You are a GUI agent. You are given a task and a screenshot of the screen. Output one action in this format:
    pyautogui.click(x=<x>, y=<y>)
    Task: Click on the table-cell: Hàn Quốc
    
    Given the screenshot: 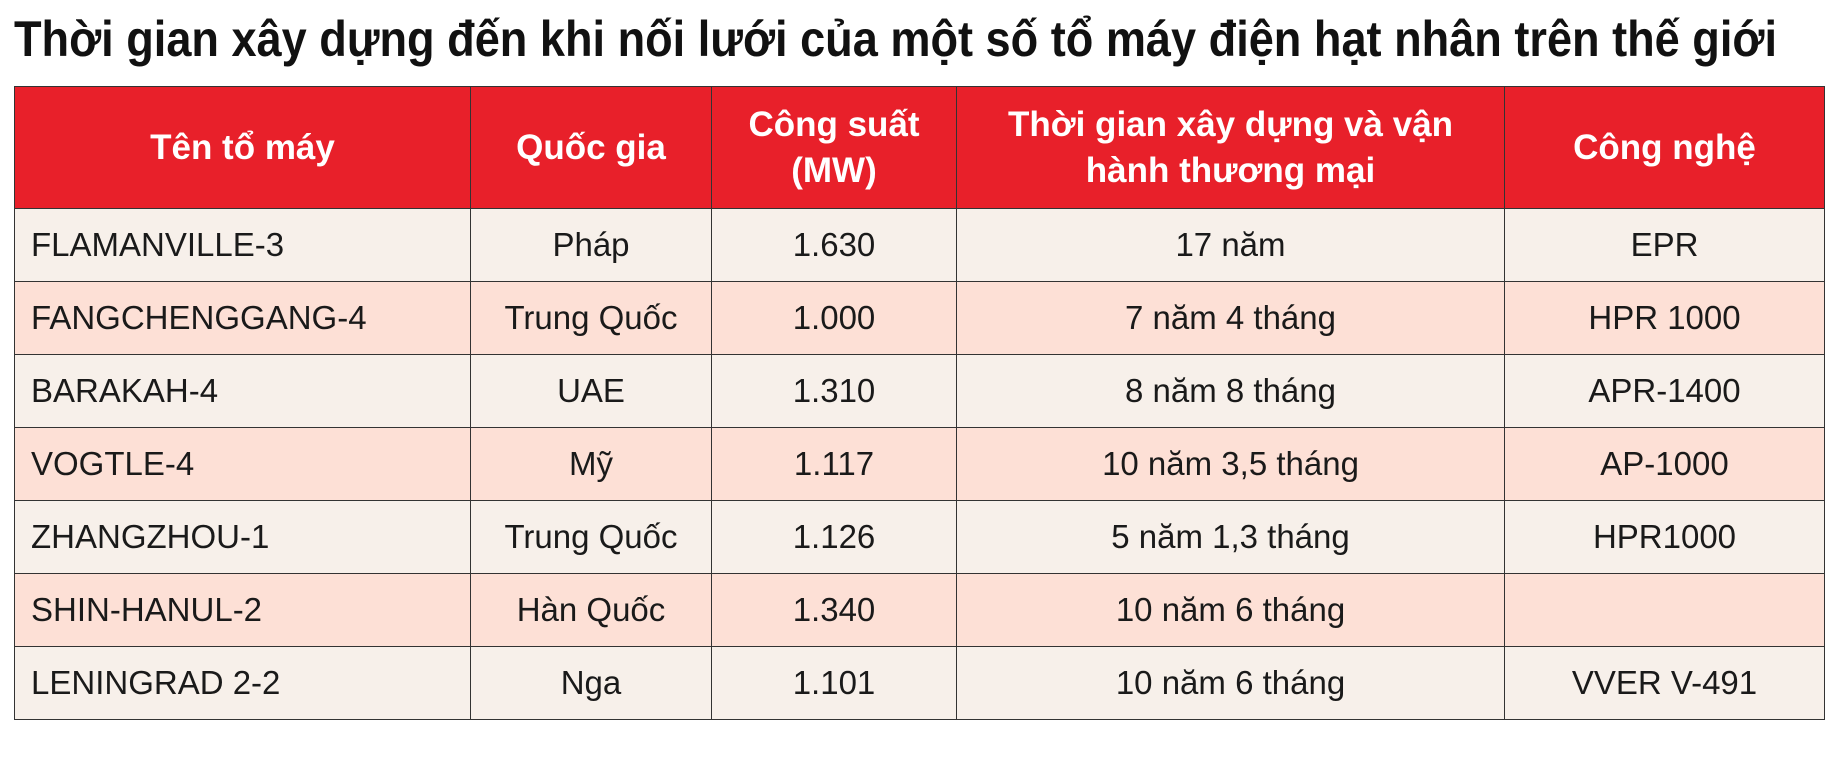 What is the action you would take?
    pyautogui.click(x=591, y=610)
    